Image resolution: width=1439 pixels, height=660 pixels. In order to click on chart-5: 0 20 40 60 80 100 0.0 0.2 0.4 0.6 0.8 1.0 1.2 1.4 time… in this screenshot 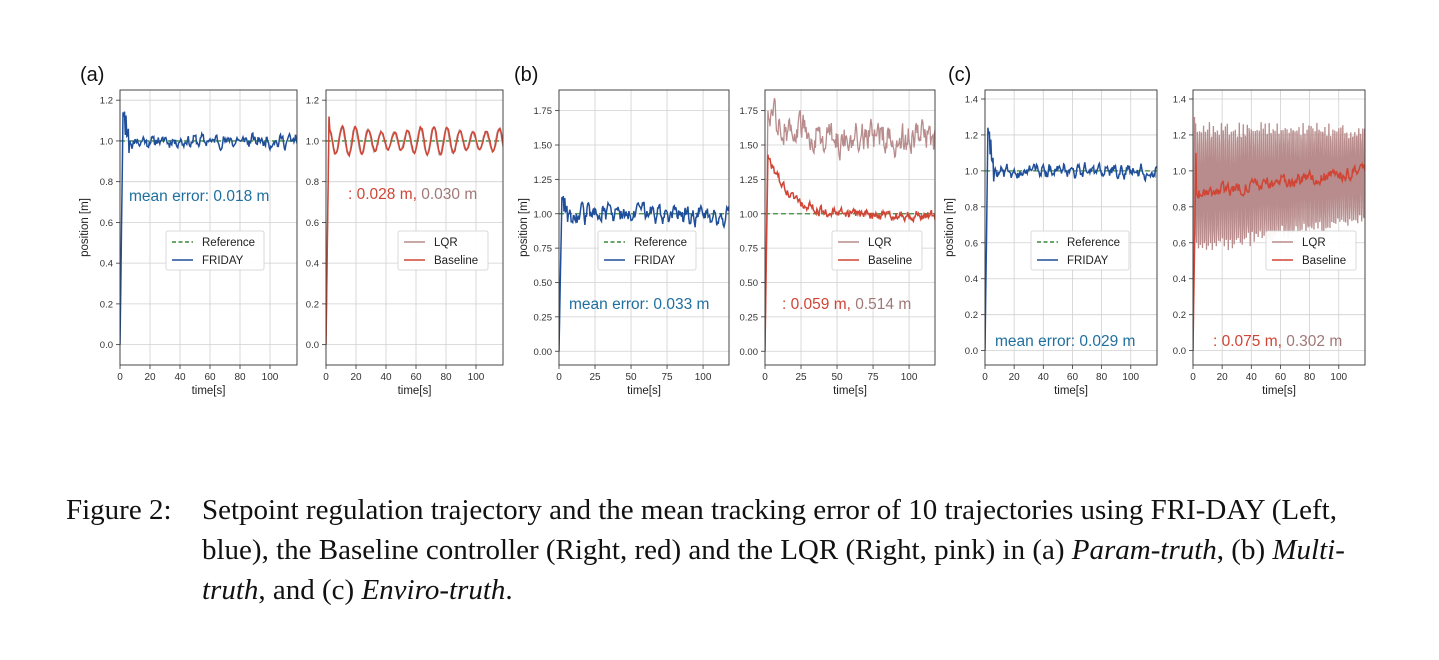, I will do `click(1269, 243)`.